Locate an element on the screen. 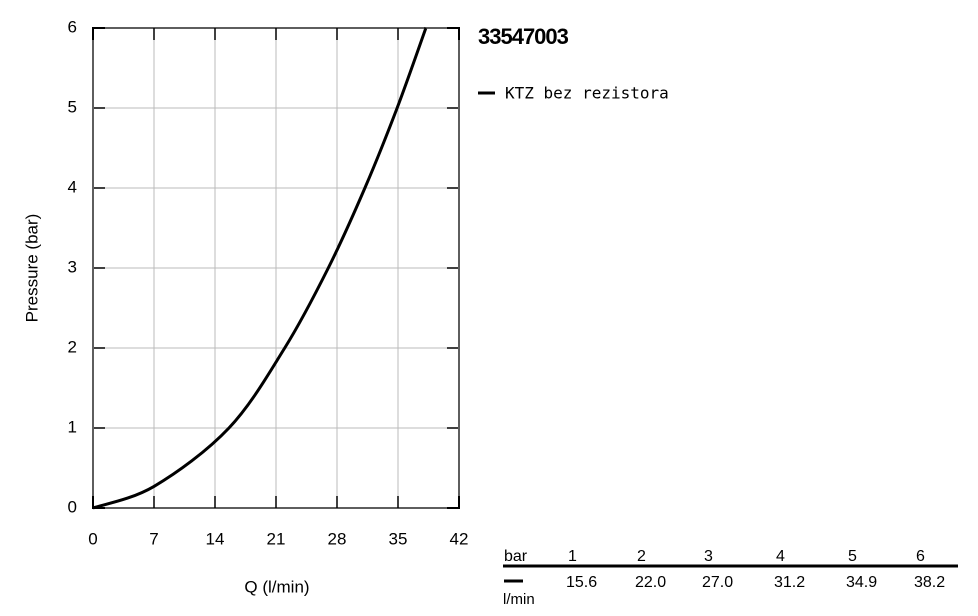 The height and width of the screenshot is (616, 978). y-tick-label: 5 is located at coordinates (72, 106).